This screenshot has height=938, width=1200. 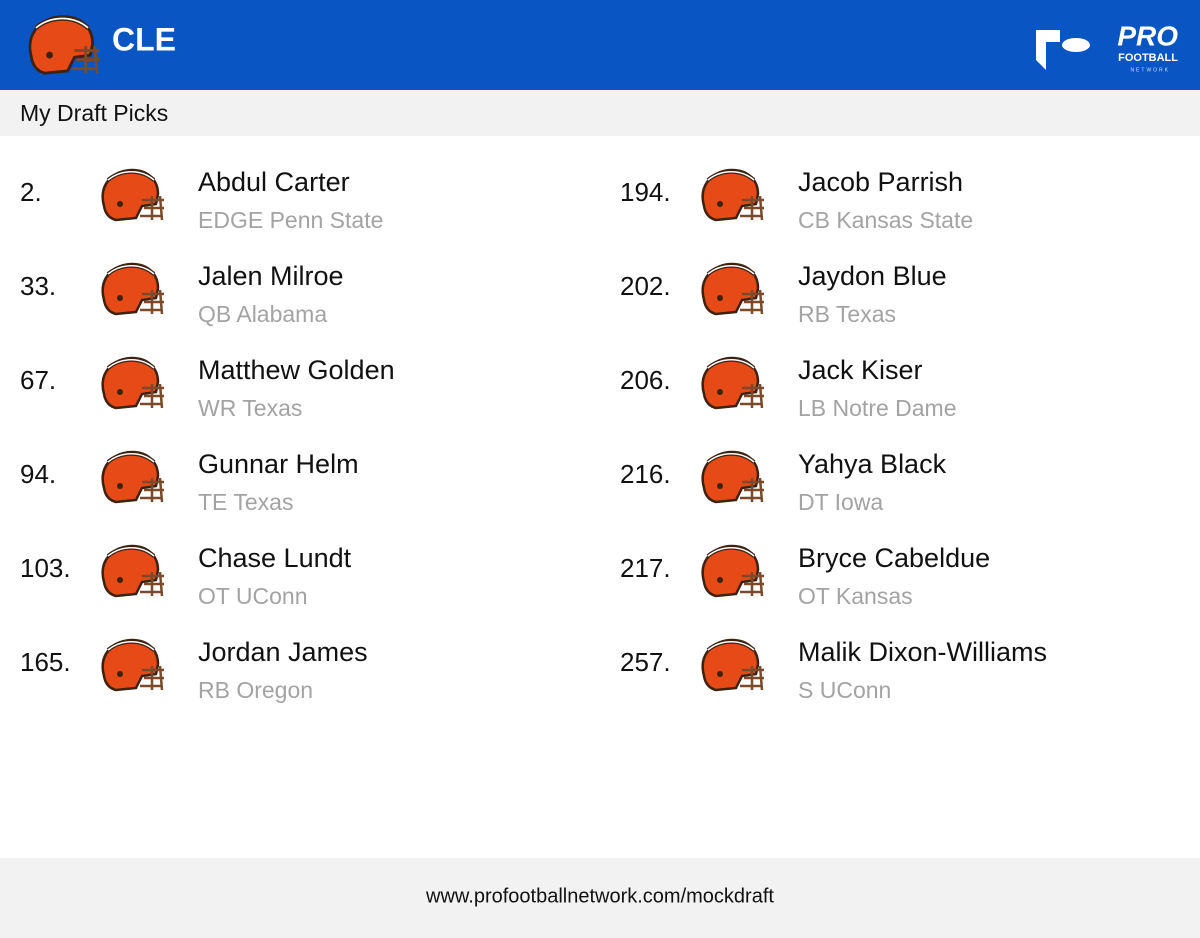 I want to click on pick-number: 257., so click(x=645, y=662).